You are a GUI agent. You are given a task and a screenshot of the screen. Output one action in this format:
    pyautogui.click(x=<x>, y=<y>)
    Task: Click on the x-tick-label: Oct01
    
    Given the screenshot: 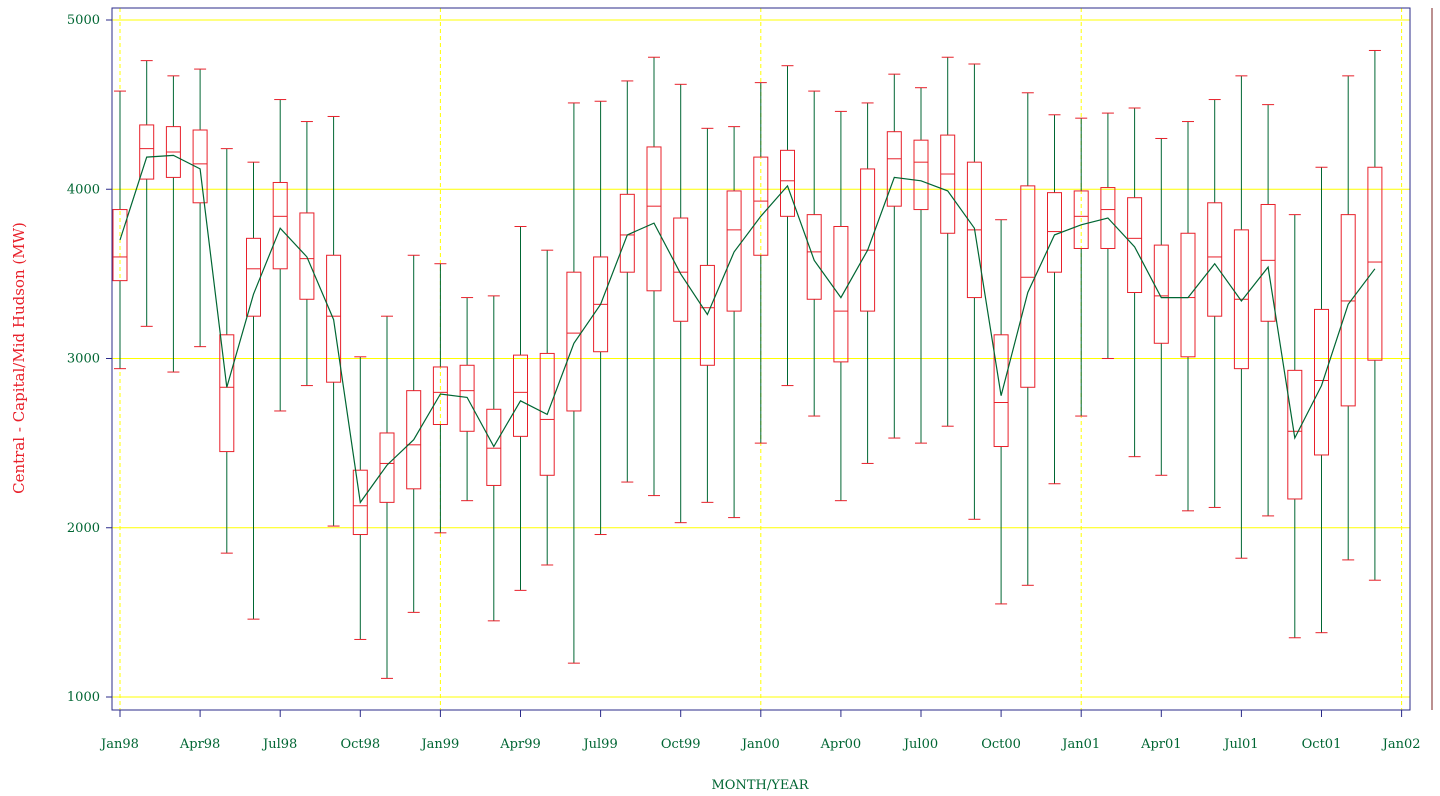 What is the action you would take?
    pyautogui.click(x=1322, y=744)
    